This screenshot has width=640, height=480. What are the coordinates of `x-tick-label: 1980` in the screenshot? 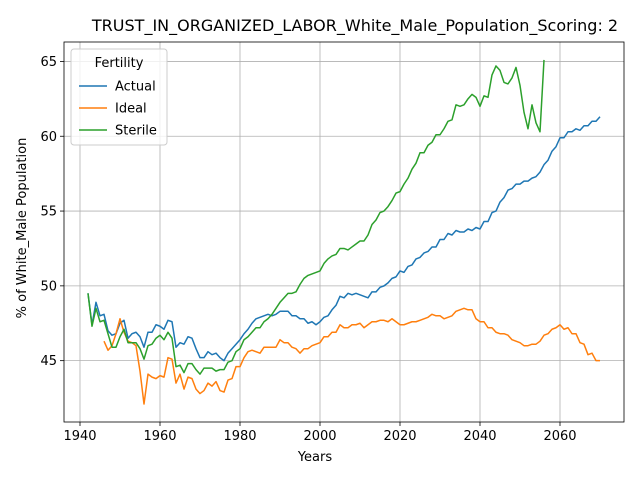 It's located at (239, 436).